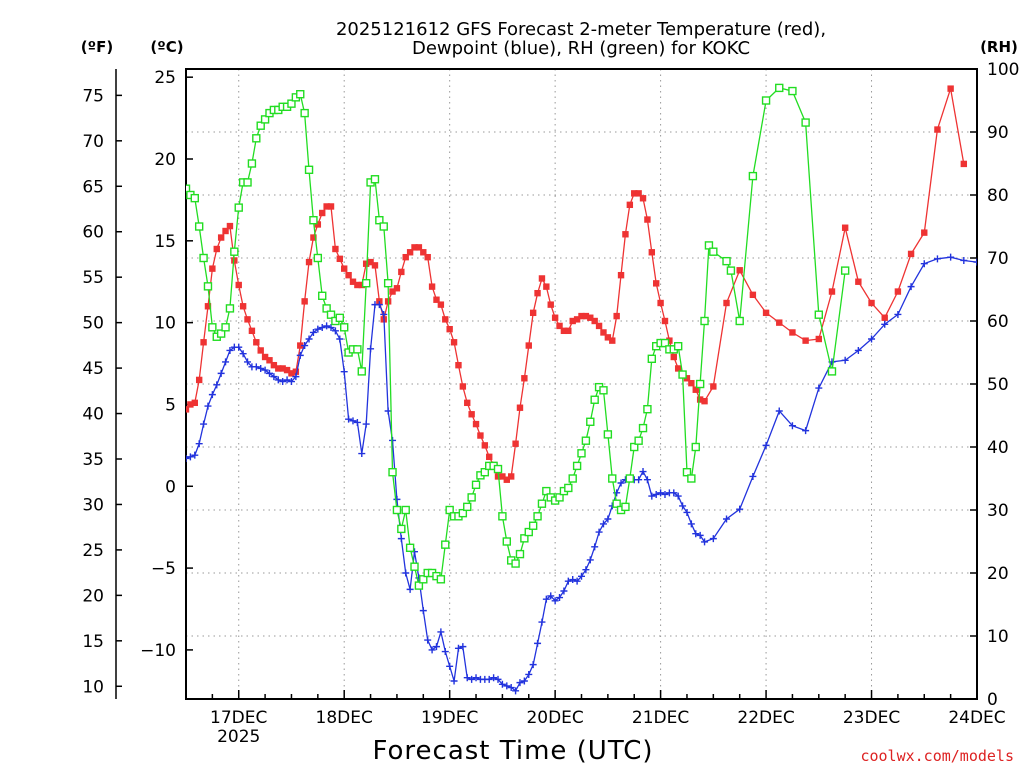  I want to click on fahrenheit-tick-label: 40, so click(93, 415).